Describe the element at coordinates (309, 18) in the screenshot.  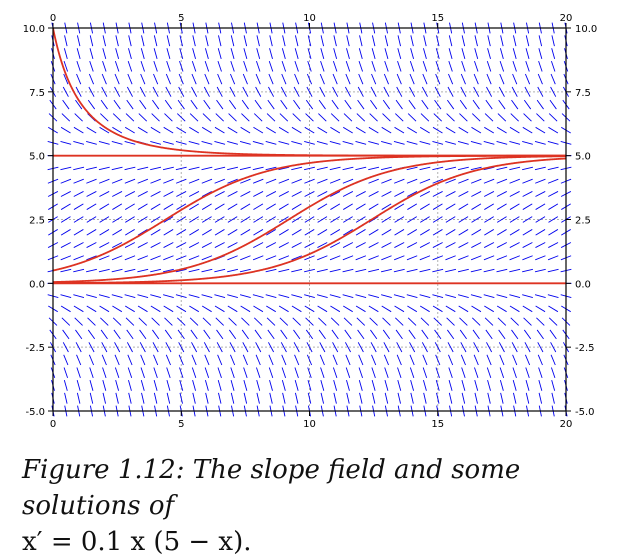
I see `x-tick-label-top: 10` at that location.